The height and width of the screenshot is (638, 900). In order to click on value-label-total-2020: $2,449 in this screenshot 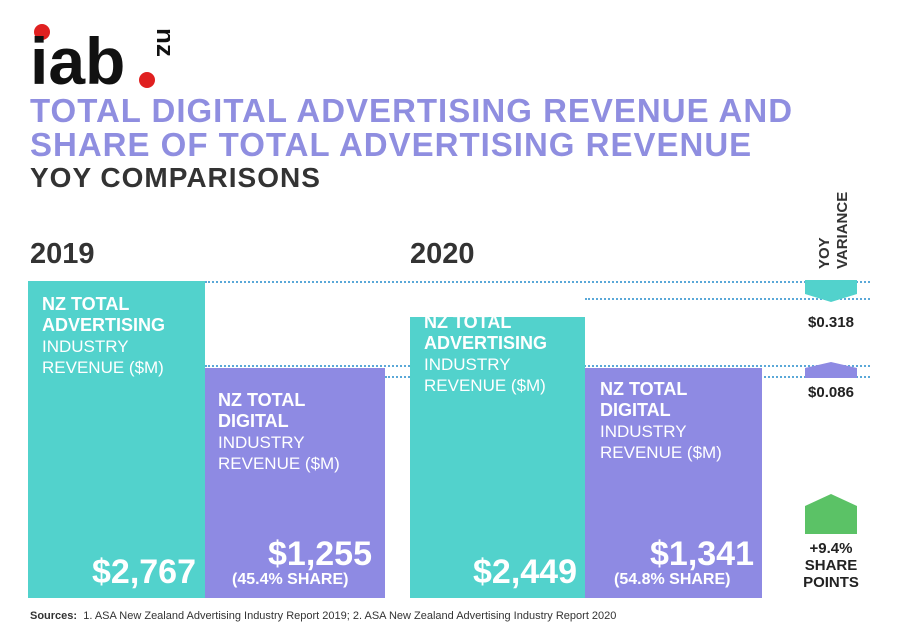, I will do `click(525, 572)`.